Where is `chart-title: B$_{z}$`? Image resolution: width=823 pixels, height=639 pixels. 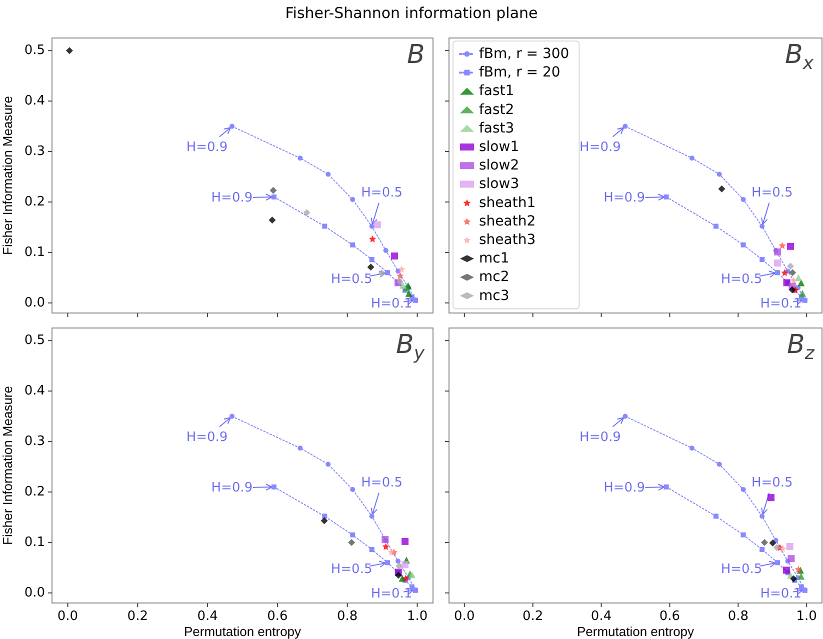 chart-title: B$_{z}$ is located at coordinates (800, 347).